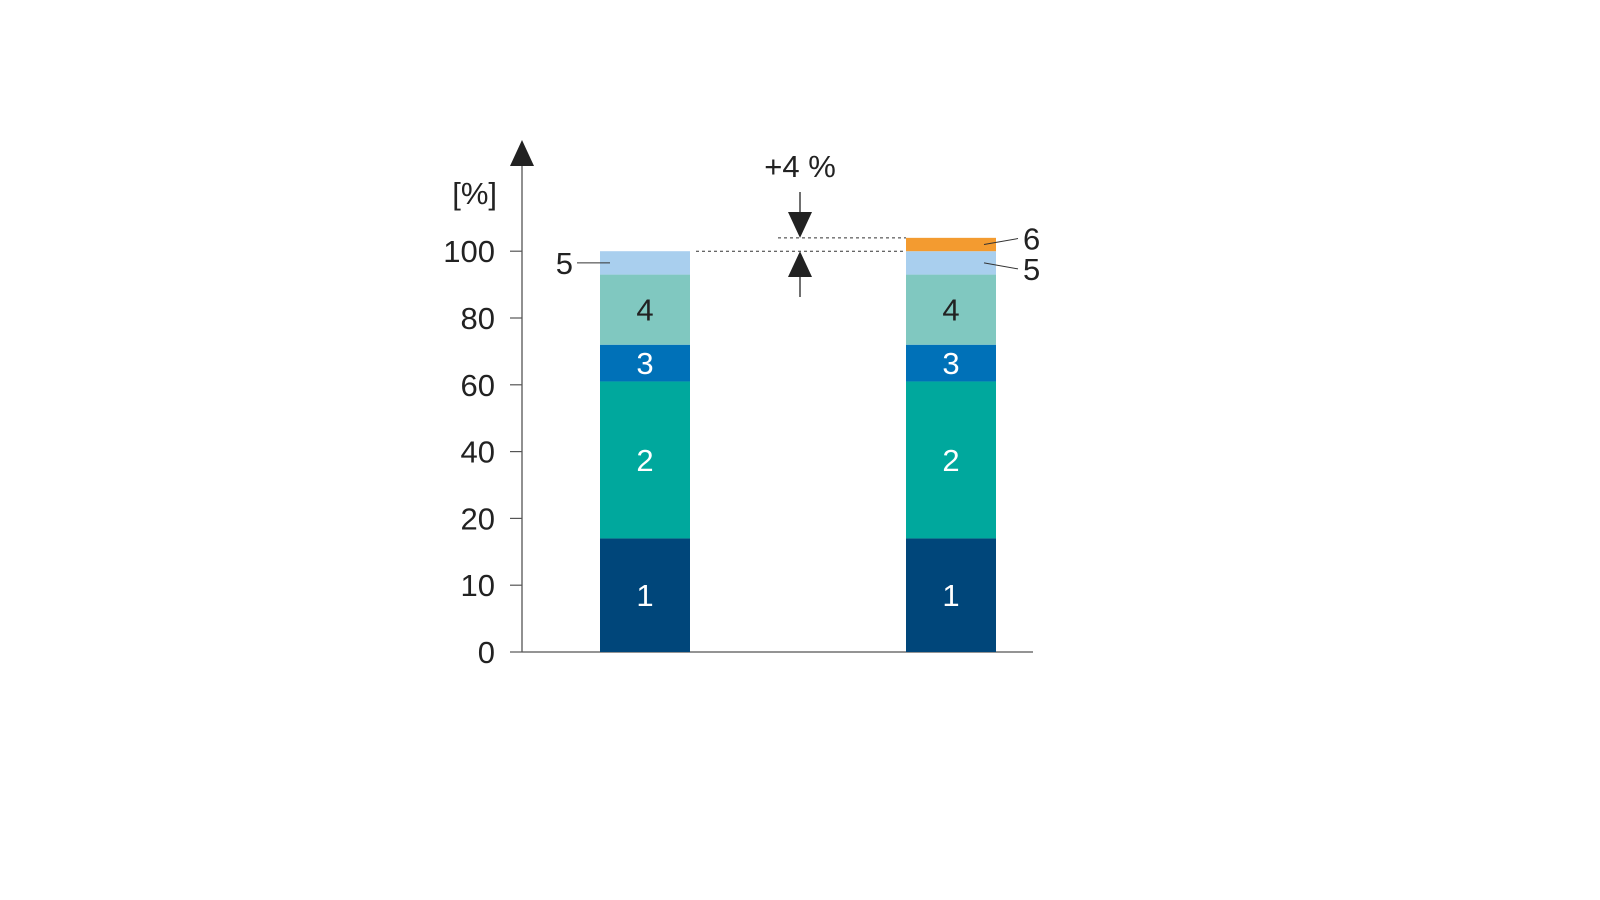  Describe the element at coordinates (478, 318) in the screenshot. I see `y-tick-label: 80` at that location.